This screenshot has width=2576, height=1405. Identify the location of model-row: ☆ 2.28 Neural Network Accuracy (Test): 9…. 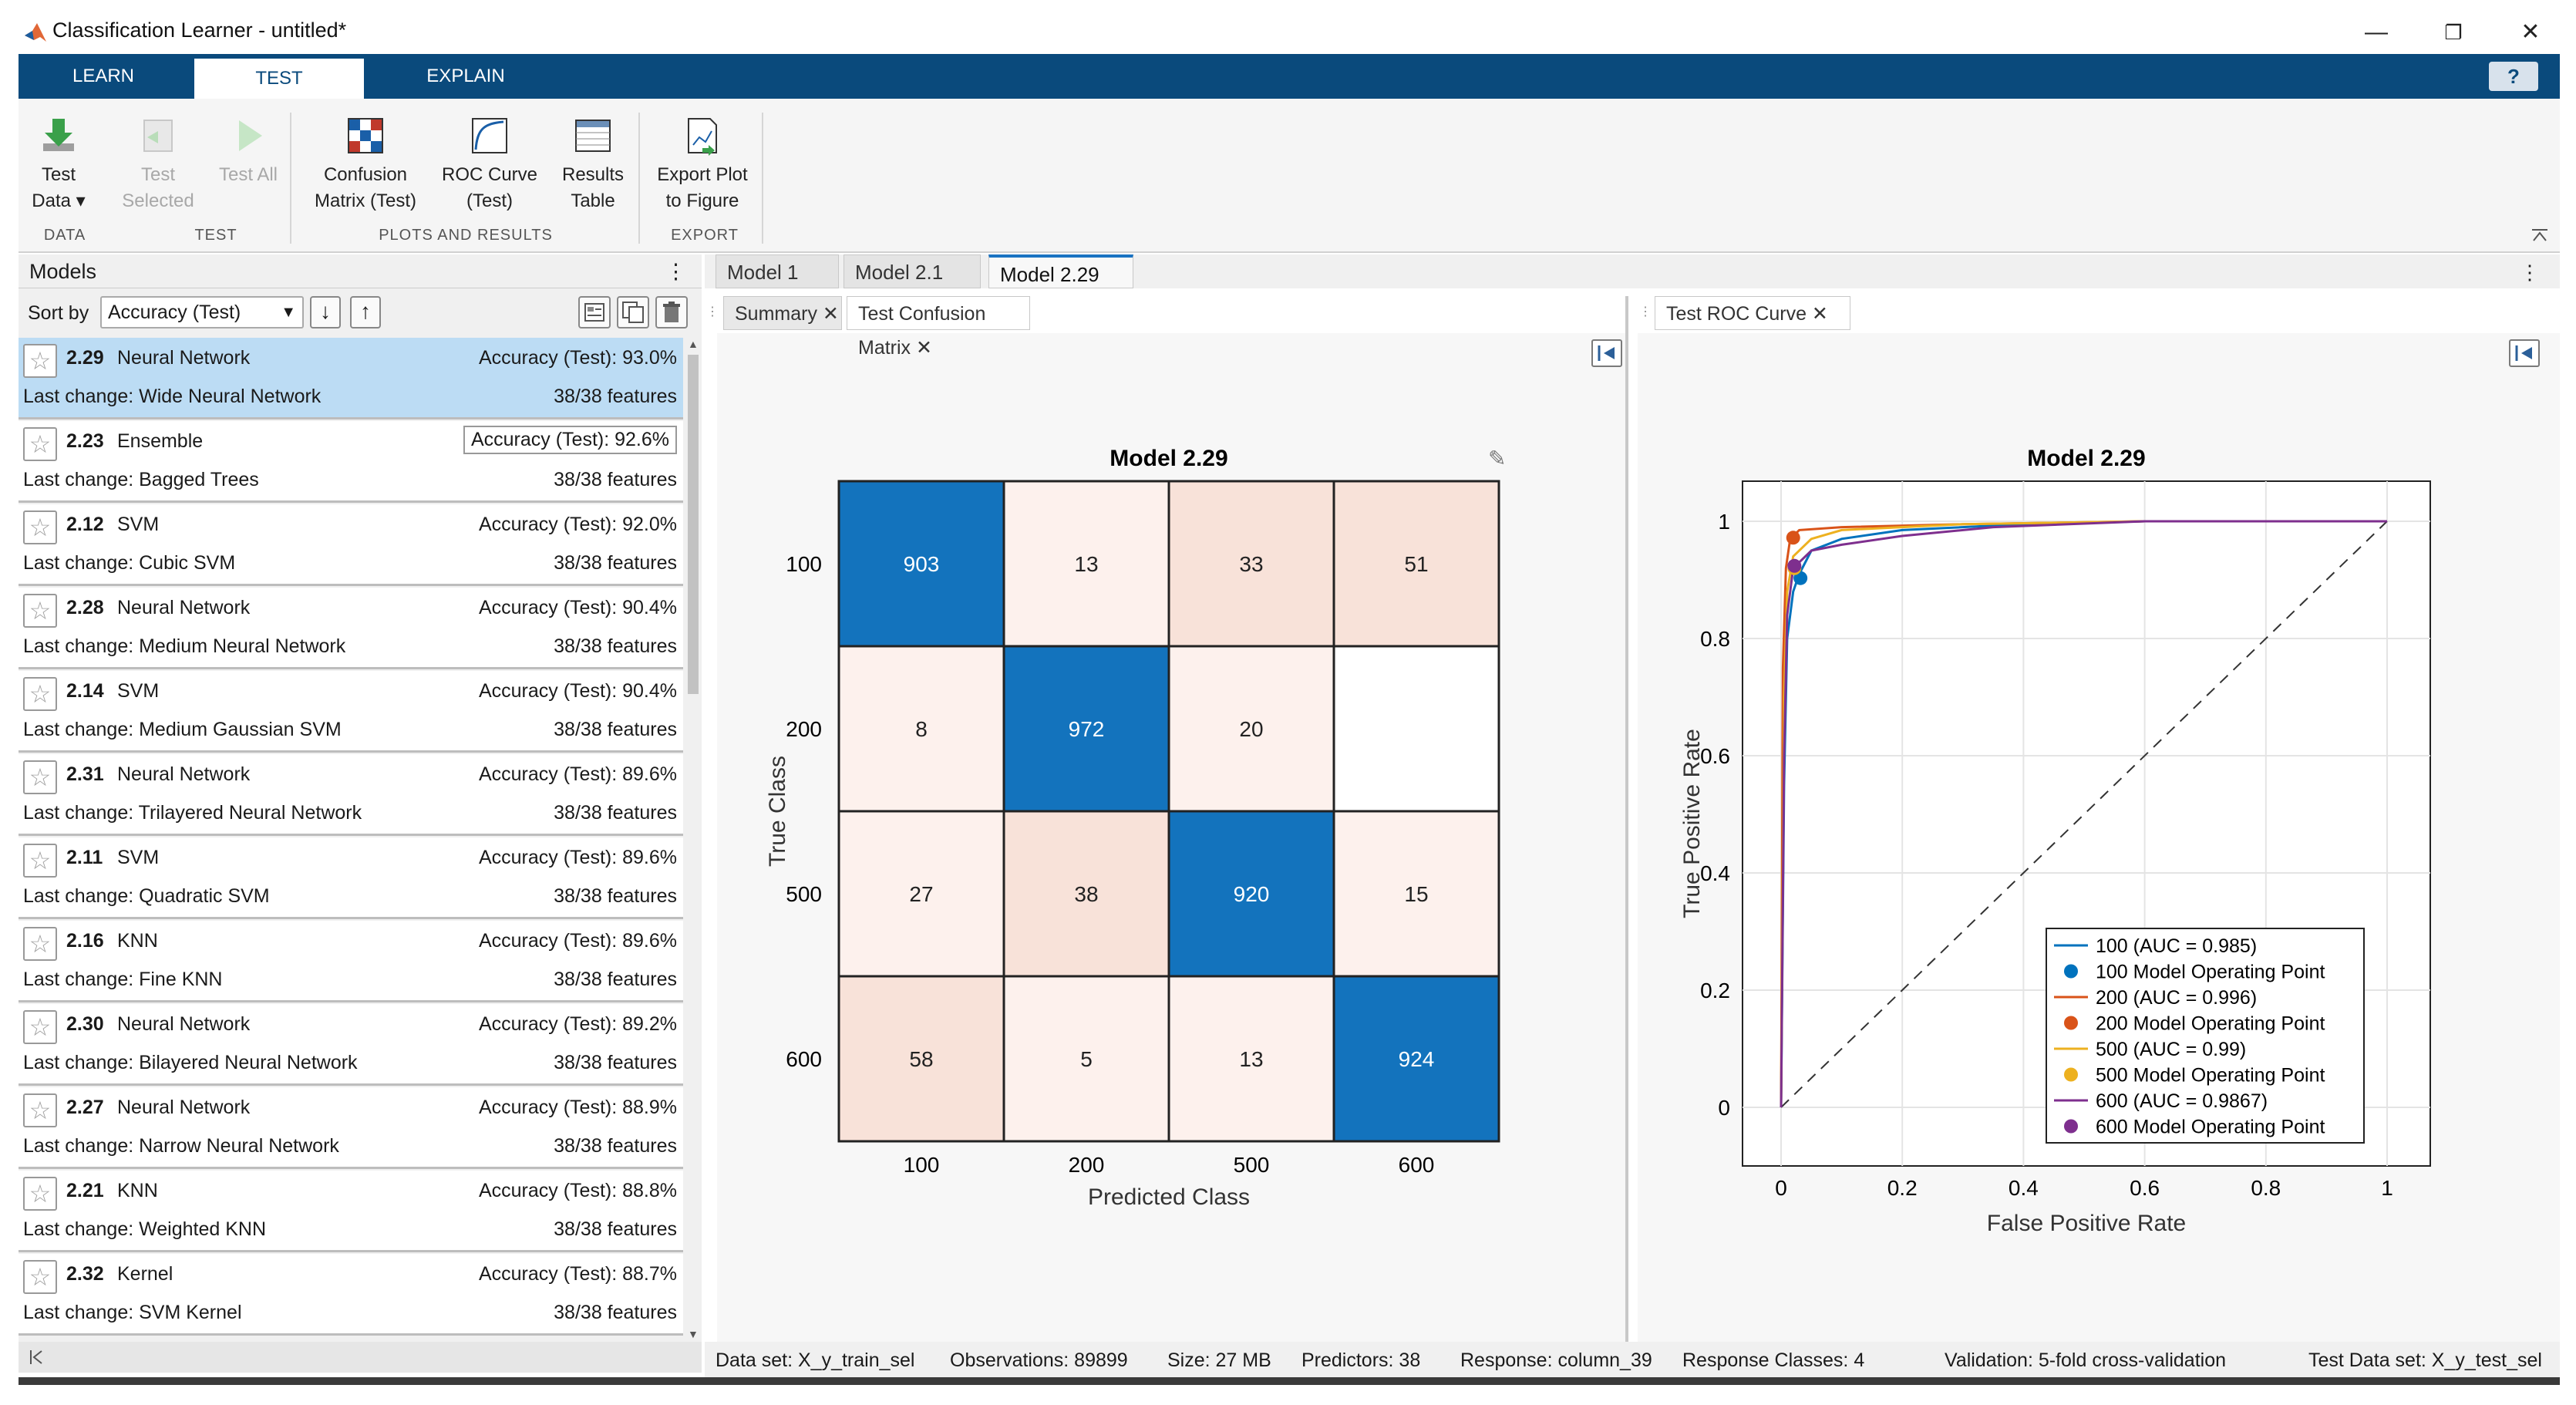
(351, 628).